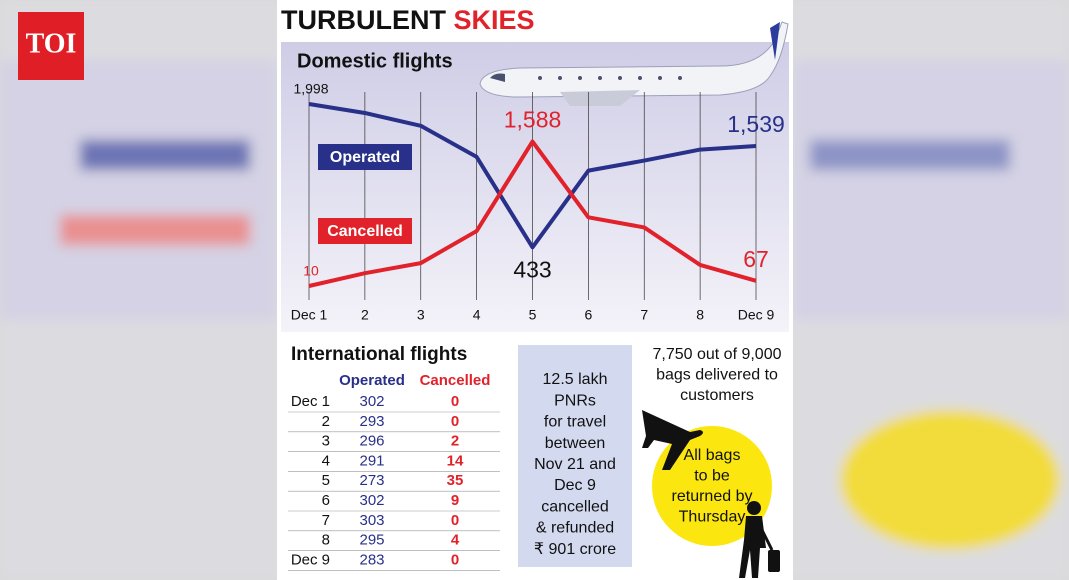  What do you see at coordinates (712, 517) in the screenshot?
I see `note-line: Thursday` at bounding box center [712, 517].